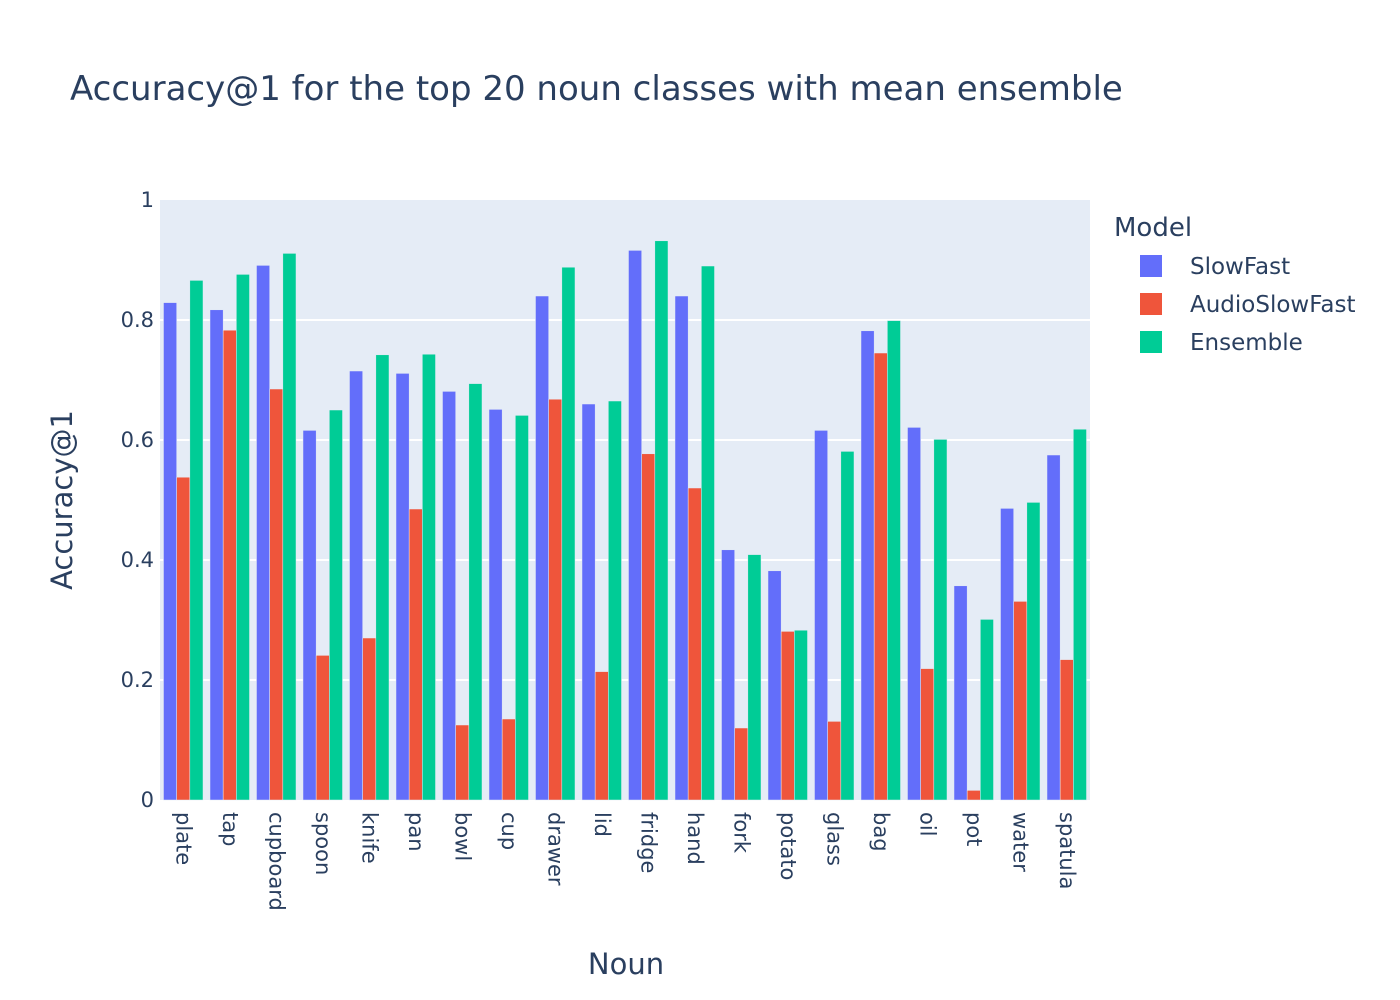  I want to click on bar-audioslowfast-oil, so click(927, 734).